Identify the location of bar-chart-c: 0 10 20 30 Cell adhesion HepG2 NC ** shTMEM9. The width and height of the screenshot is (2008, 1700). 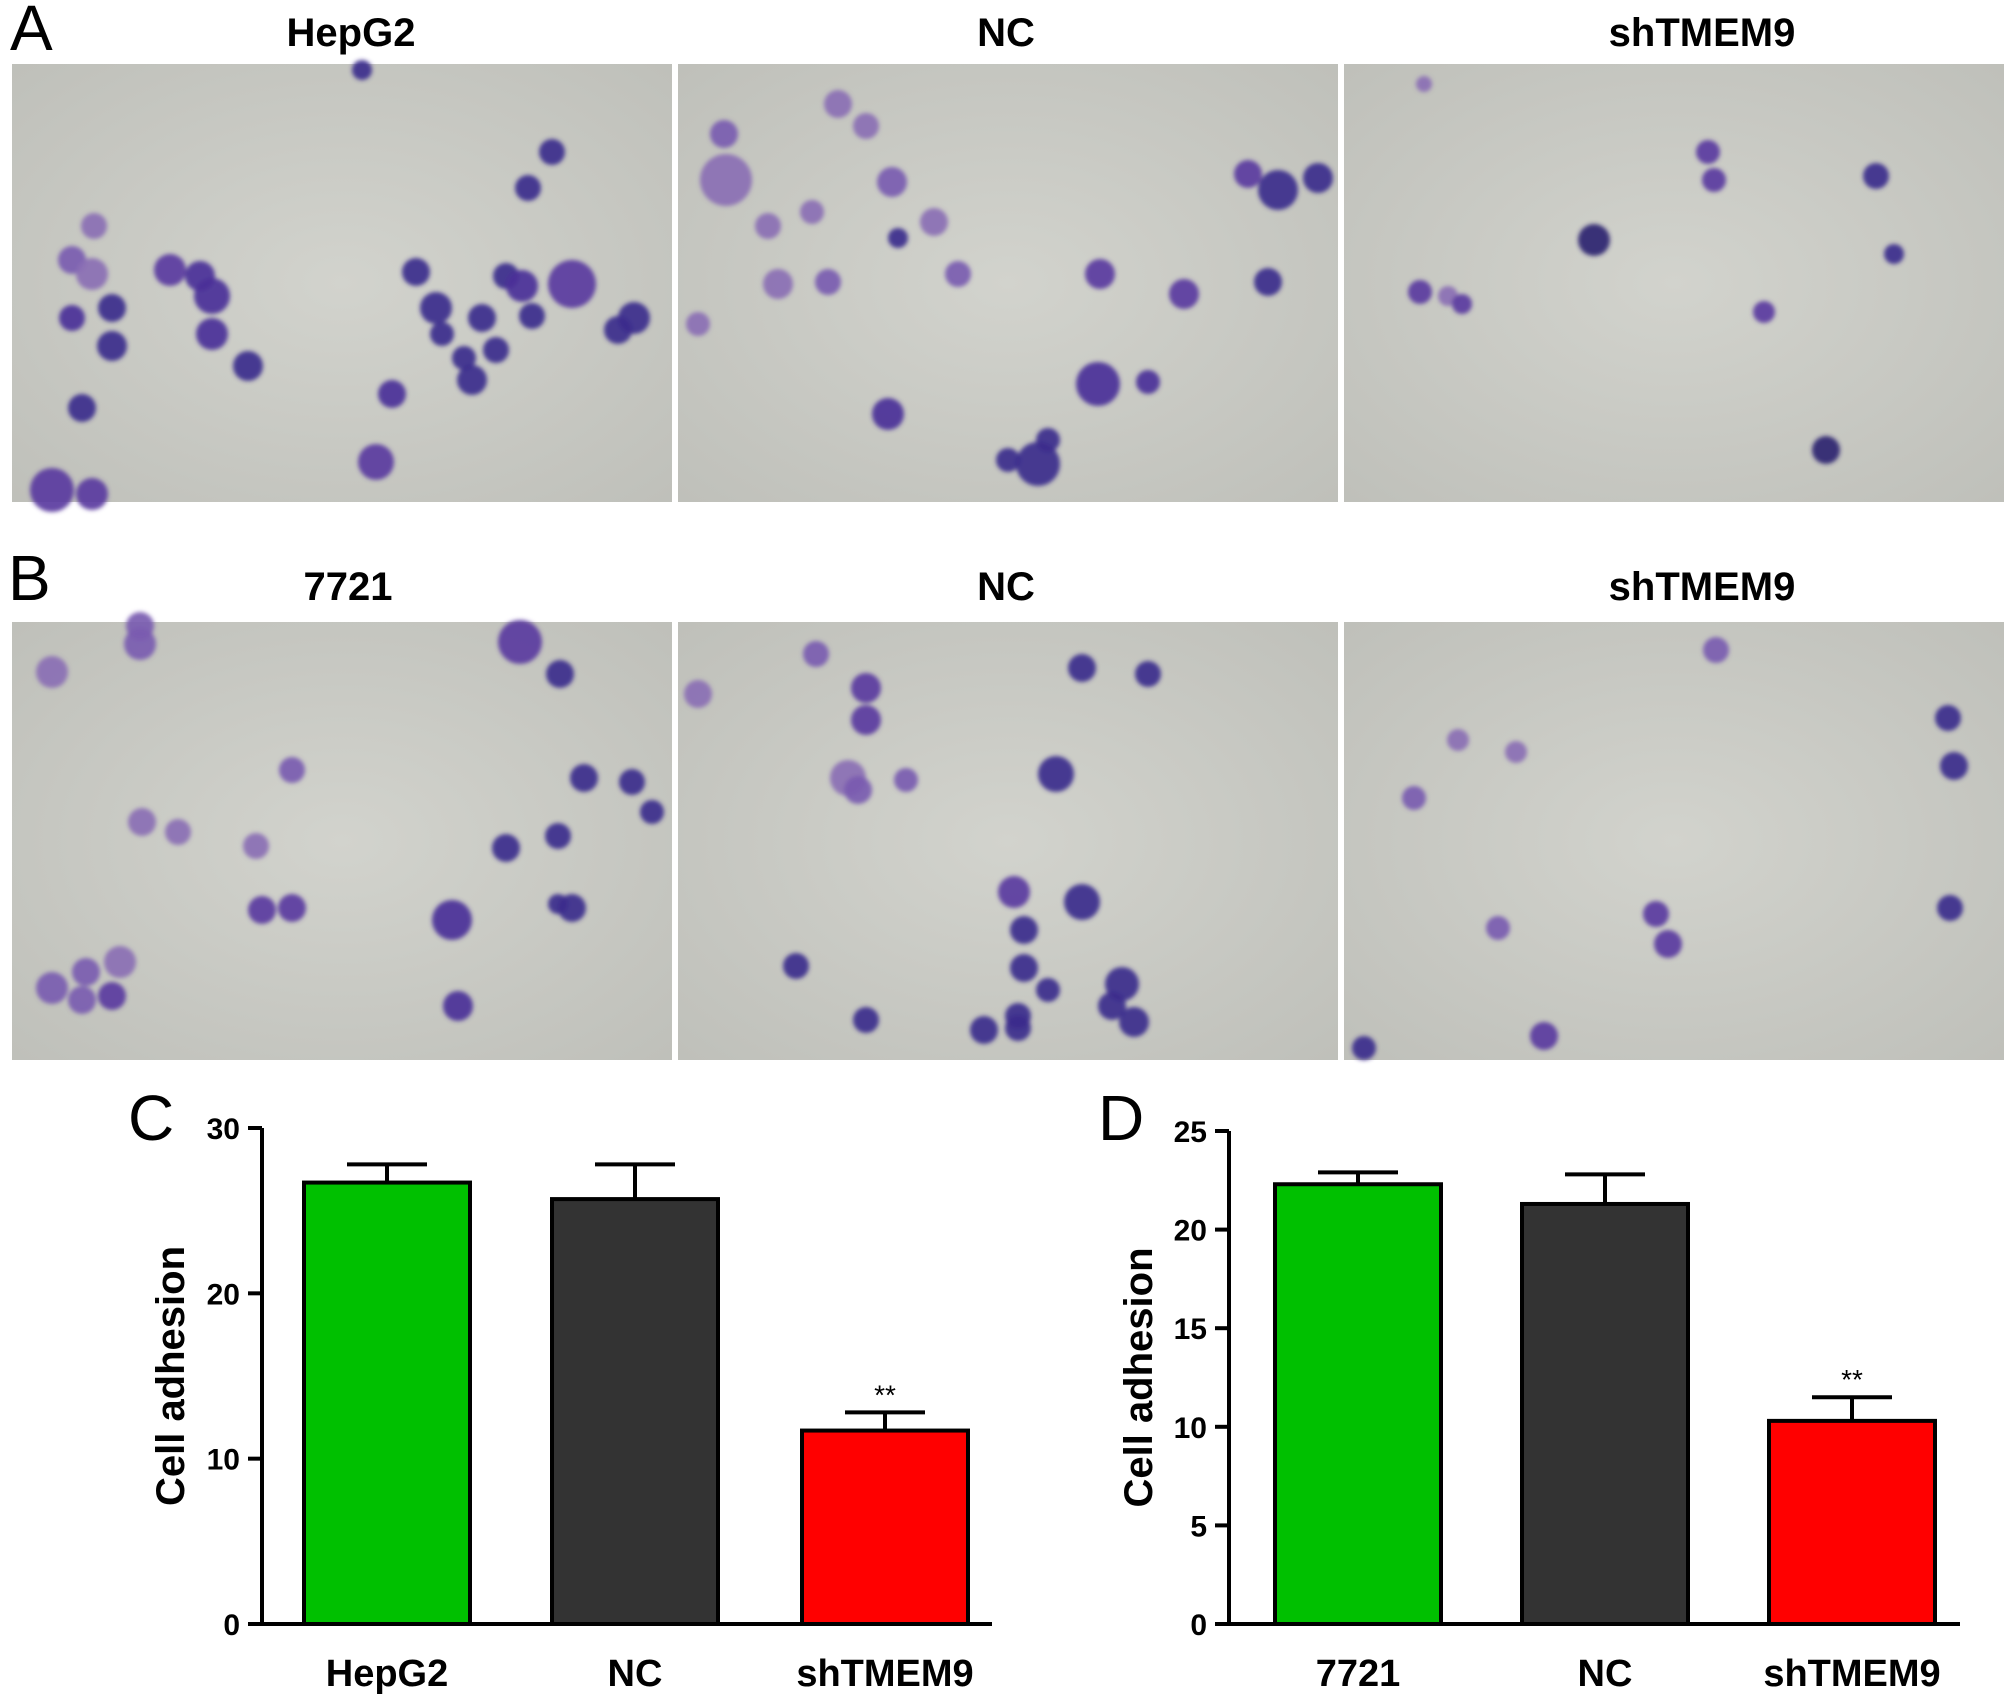
(570, 1404).